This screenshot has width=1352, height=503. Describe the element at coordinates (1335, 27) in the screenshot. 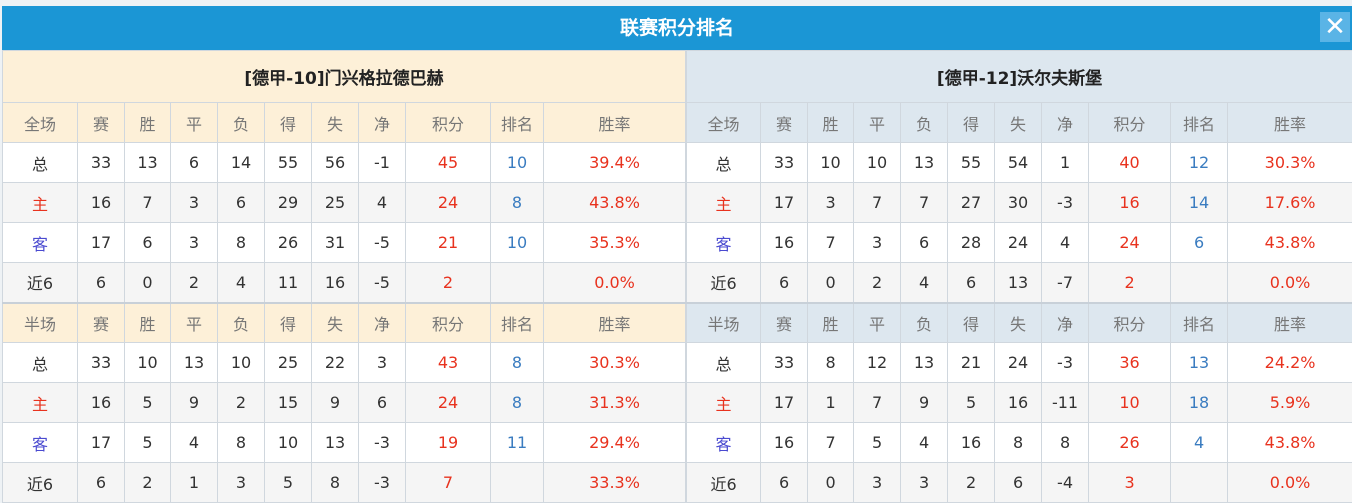

I see `close-icon: ✕` at that location.